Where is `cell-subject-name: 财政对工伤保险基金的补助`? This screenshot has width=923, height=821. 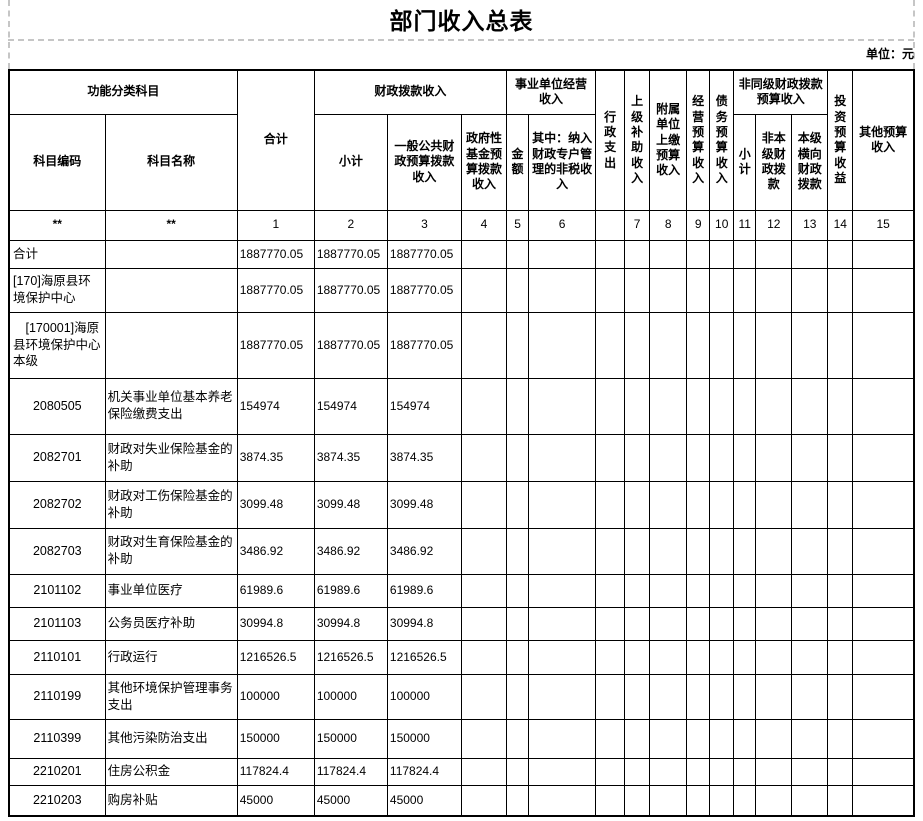 cell-subject-name: 财政对工伤保险基金的补助 is located at coordinates (171, 504).